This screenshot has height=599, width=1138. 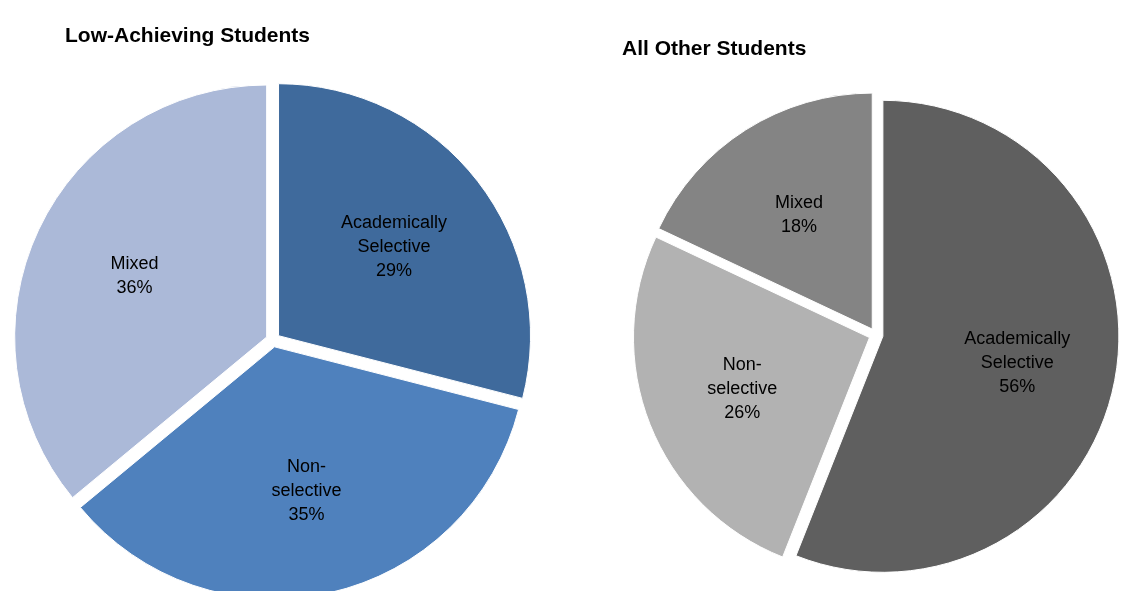 I want to click on chart-title: Low-Achieving Students, so click(x=188, y=34).